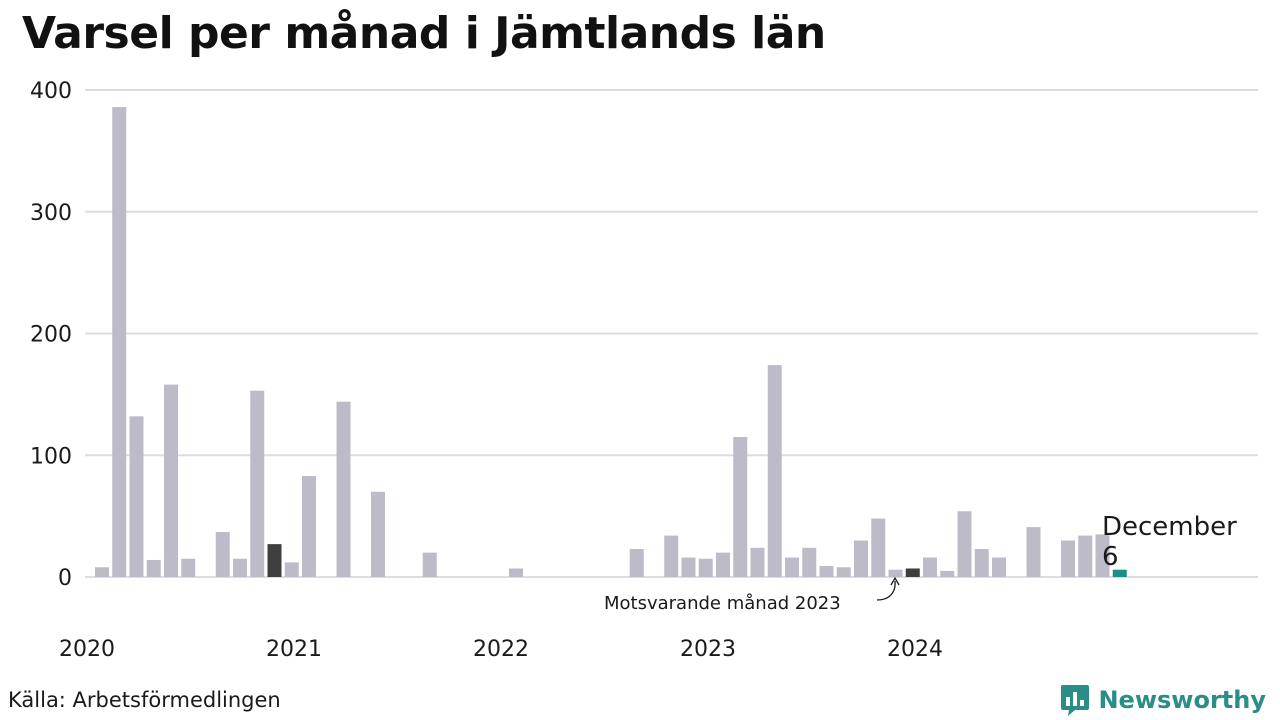  I want to click on brand-name: Newsworthy, so click(1182, 700).